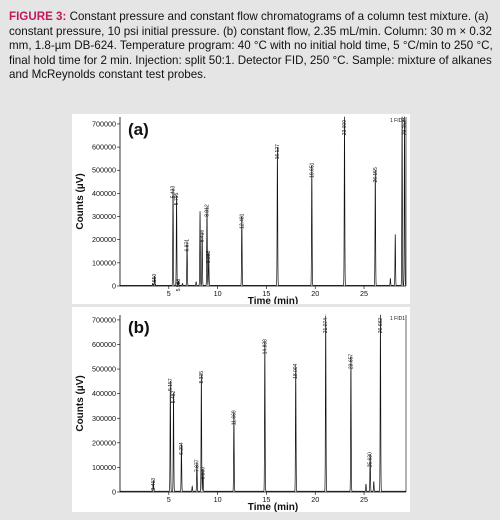 The width and height of the screenshot is (500, 520). Describe the element at coordinates (326, 326) in the screenshot. I see `peak-retention-label: 21.074` at that location.